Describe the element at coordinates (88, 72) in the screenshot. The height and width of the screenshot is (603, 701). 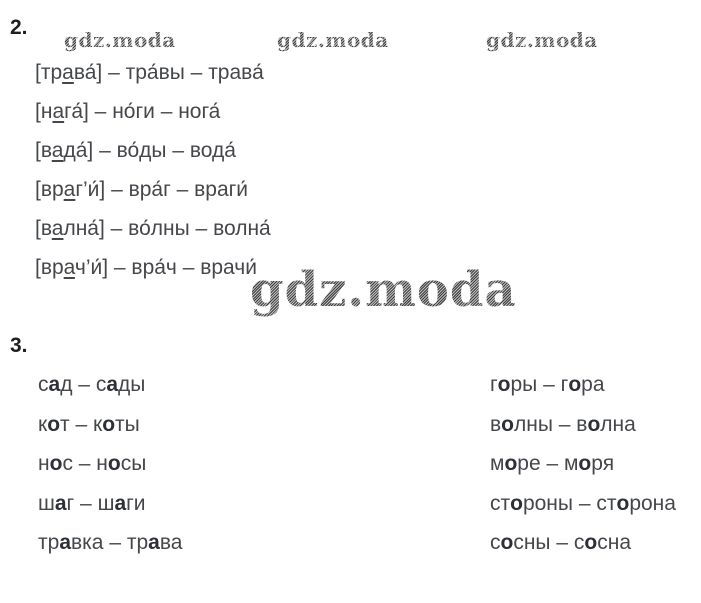
I see `transcription-post: ва́]` at that location.